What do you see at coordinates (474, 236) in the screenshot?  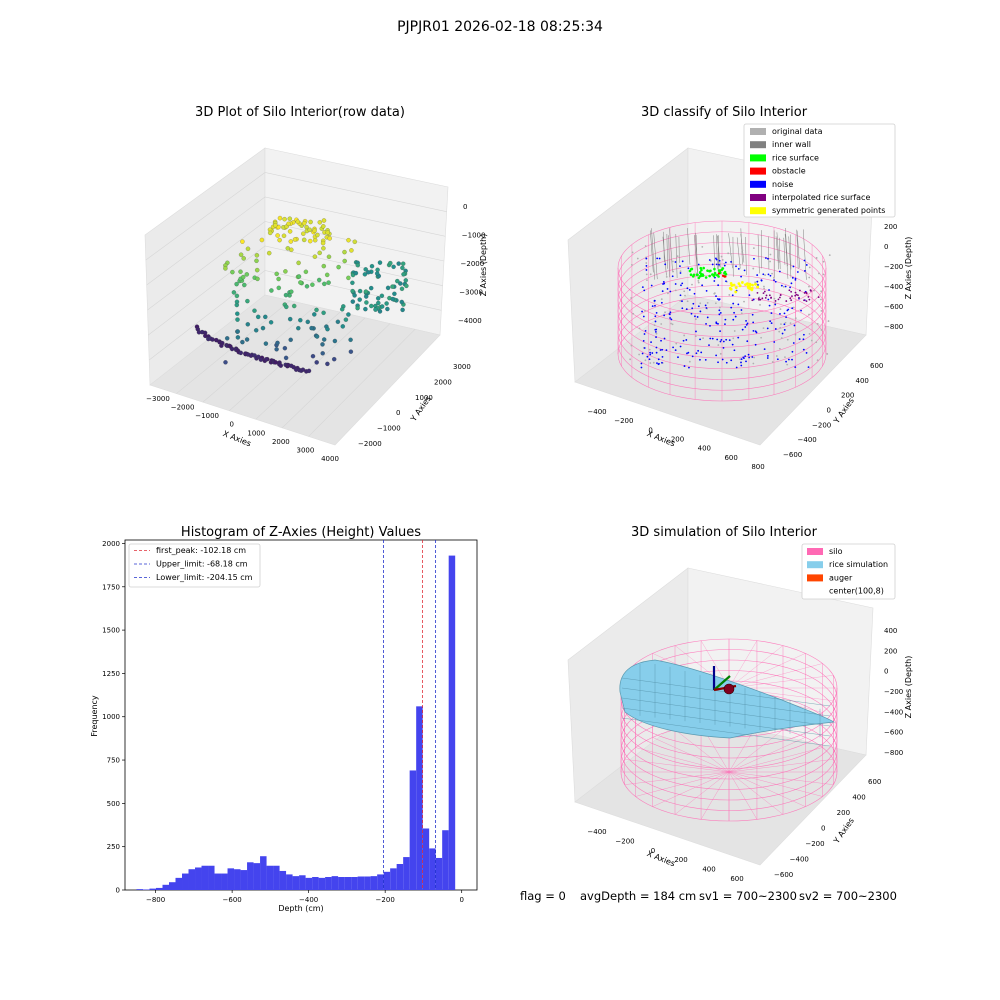 I see `tick-label: −1000` at bounding box center [474, 236].